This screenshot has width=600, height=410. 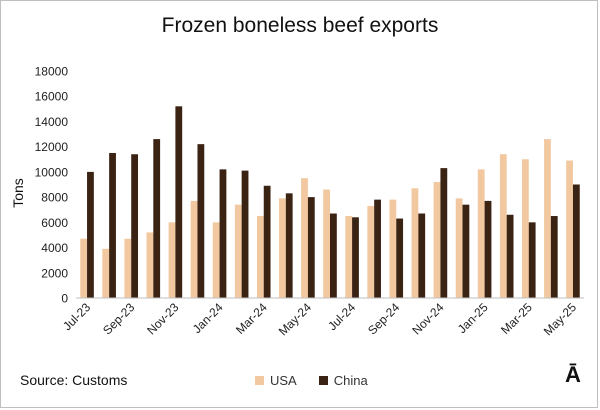 What do you see at coordinates (259, 380) in the screenshot?
I see `legend-swatch-usa` at bounding box center [259, 380].